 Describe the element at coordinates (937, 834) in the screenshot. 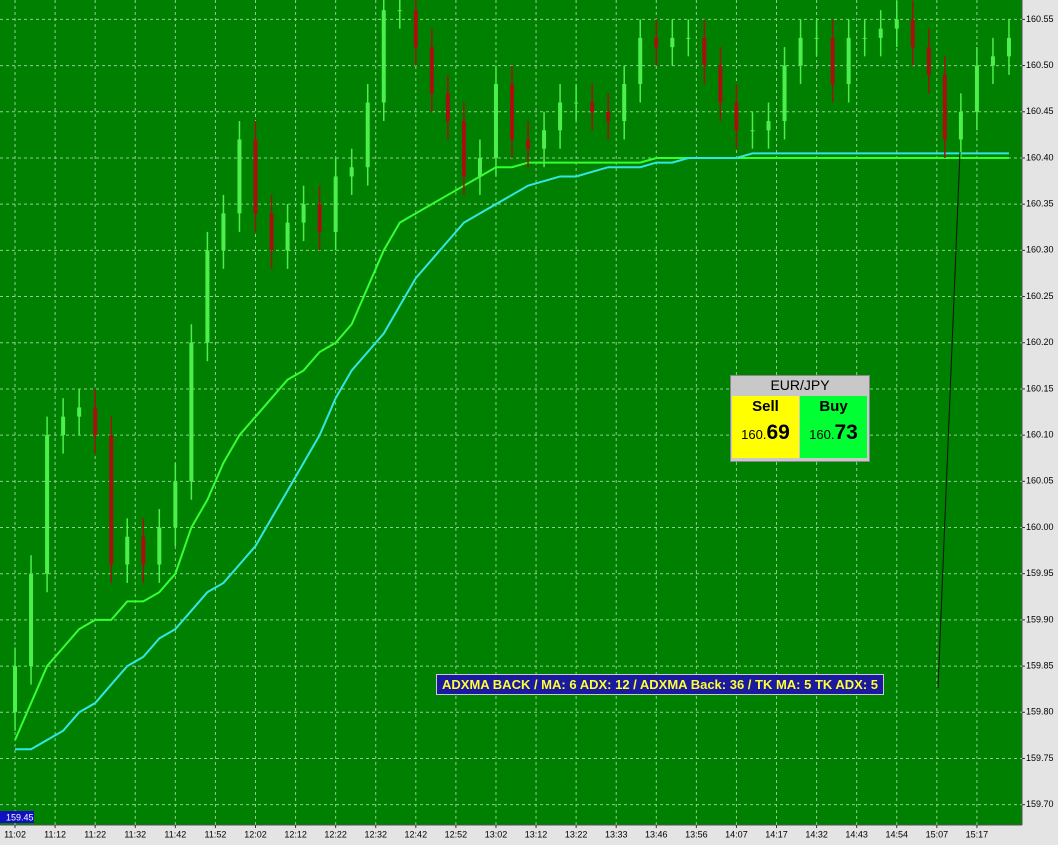

I see `x-tick-label: 15:07` at that location.